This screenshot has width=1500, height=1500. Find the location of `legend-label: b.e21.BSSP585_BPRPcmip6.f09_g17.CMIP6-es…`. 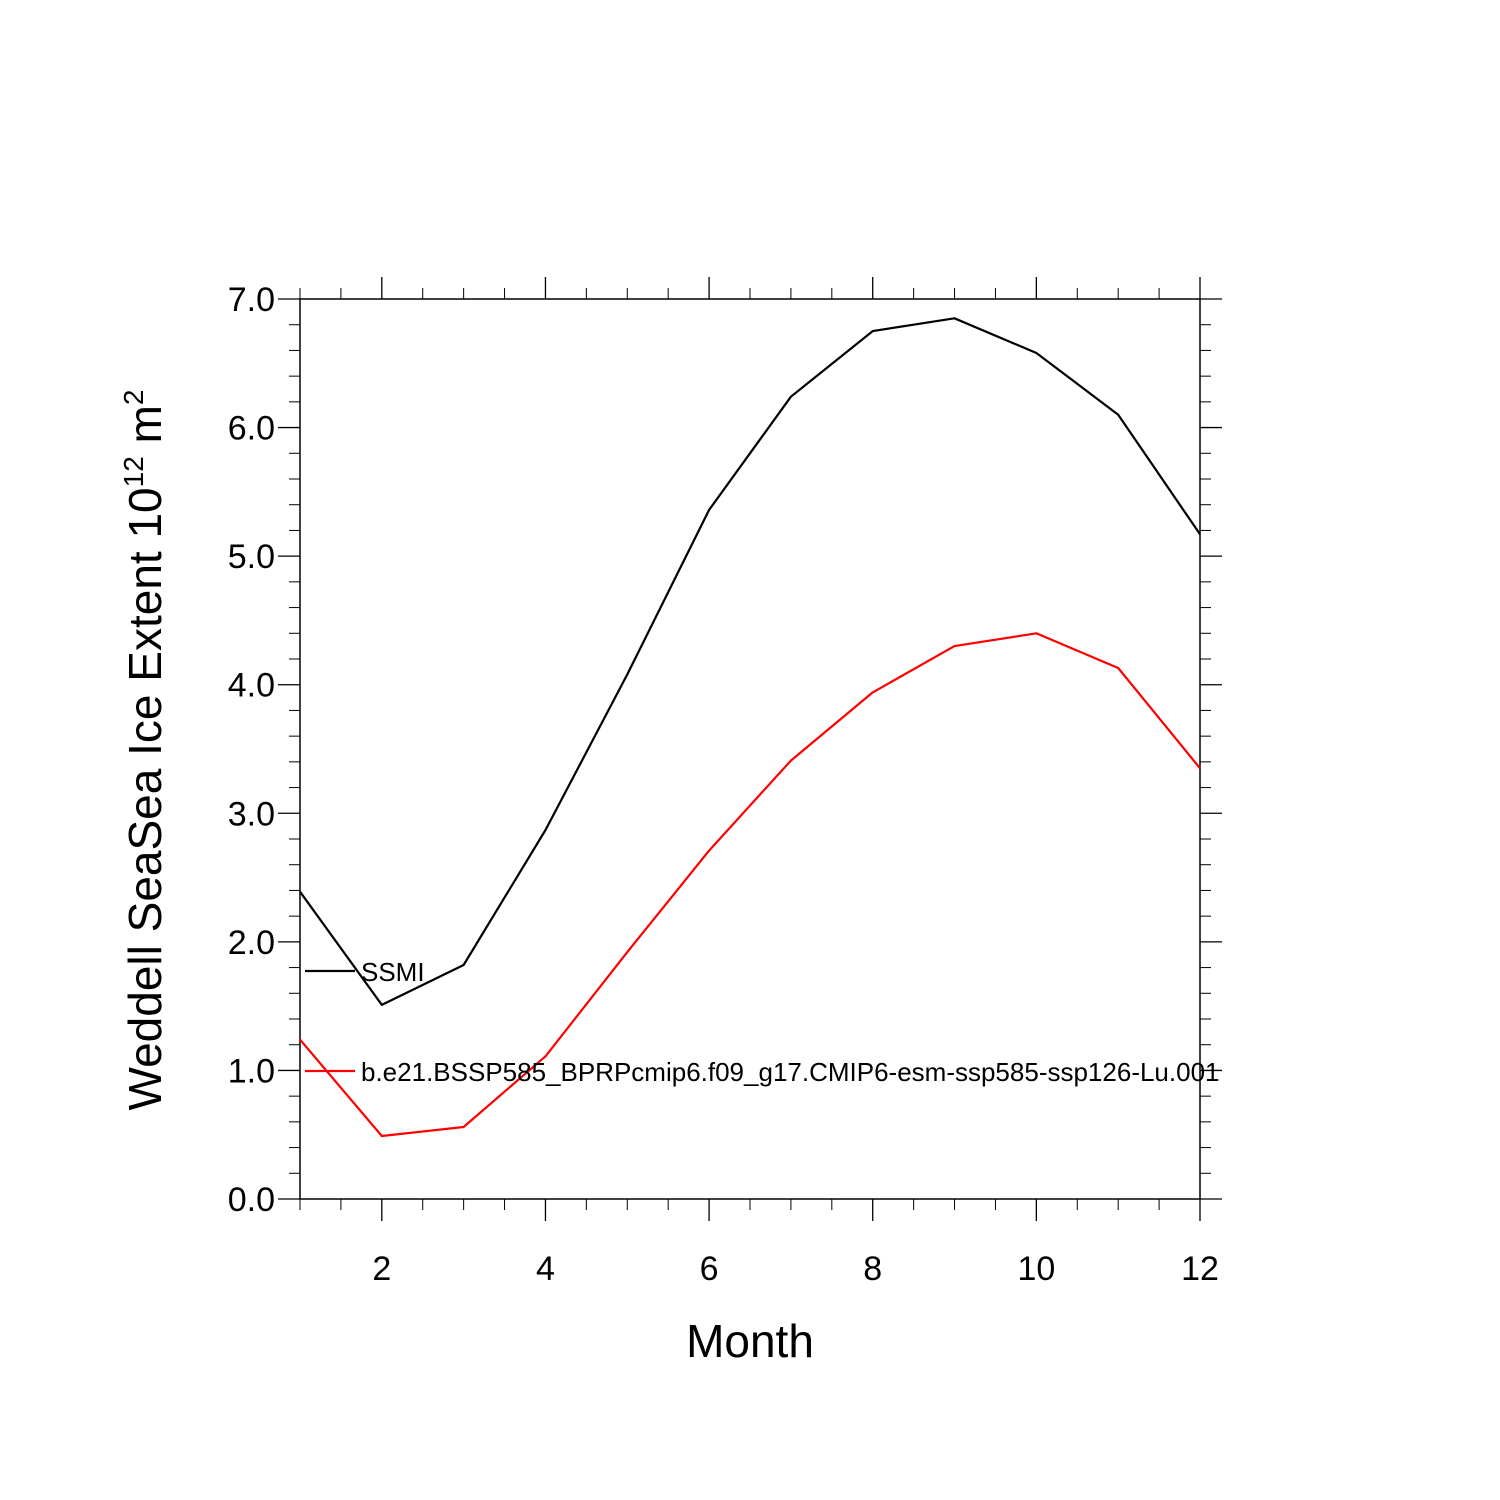

legend-label: b.e21.BSSP585_BPRPcmip6.f09_g17.CMIP6-es… is located at coordinates (790, 1072).